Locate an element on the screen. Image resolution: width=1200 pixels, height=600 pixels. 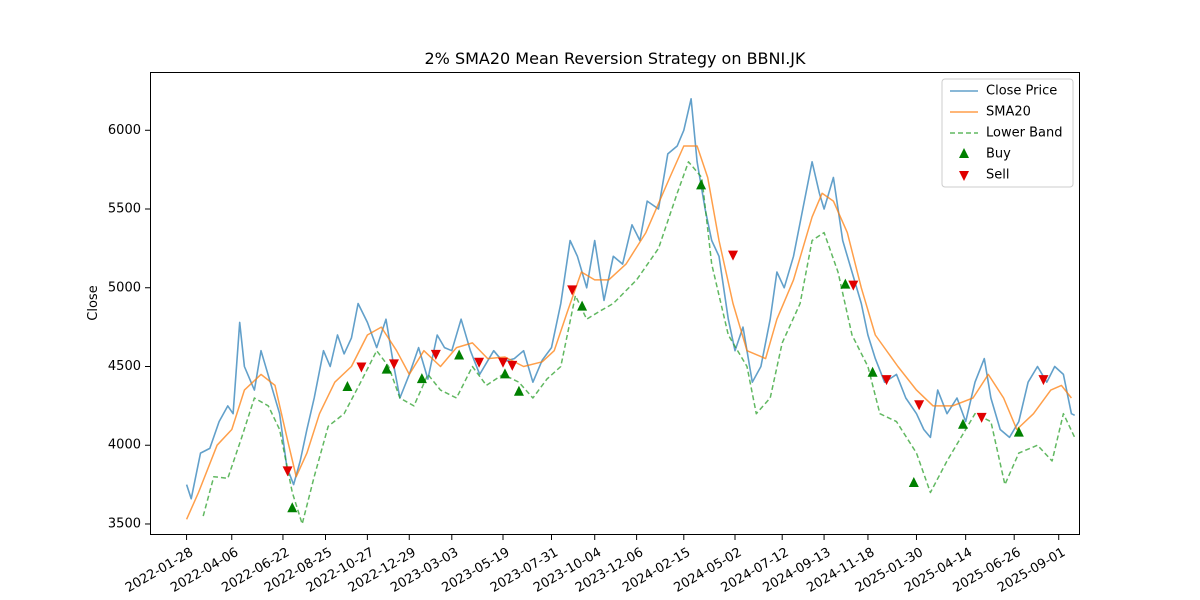
legend: Close Price SMA20 Lower Band Buy Sell is located at coordinates (1007, 133).